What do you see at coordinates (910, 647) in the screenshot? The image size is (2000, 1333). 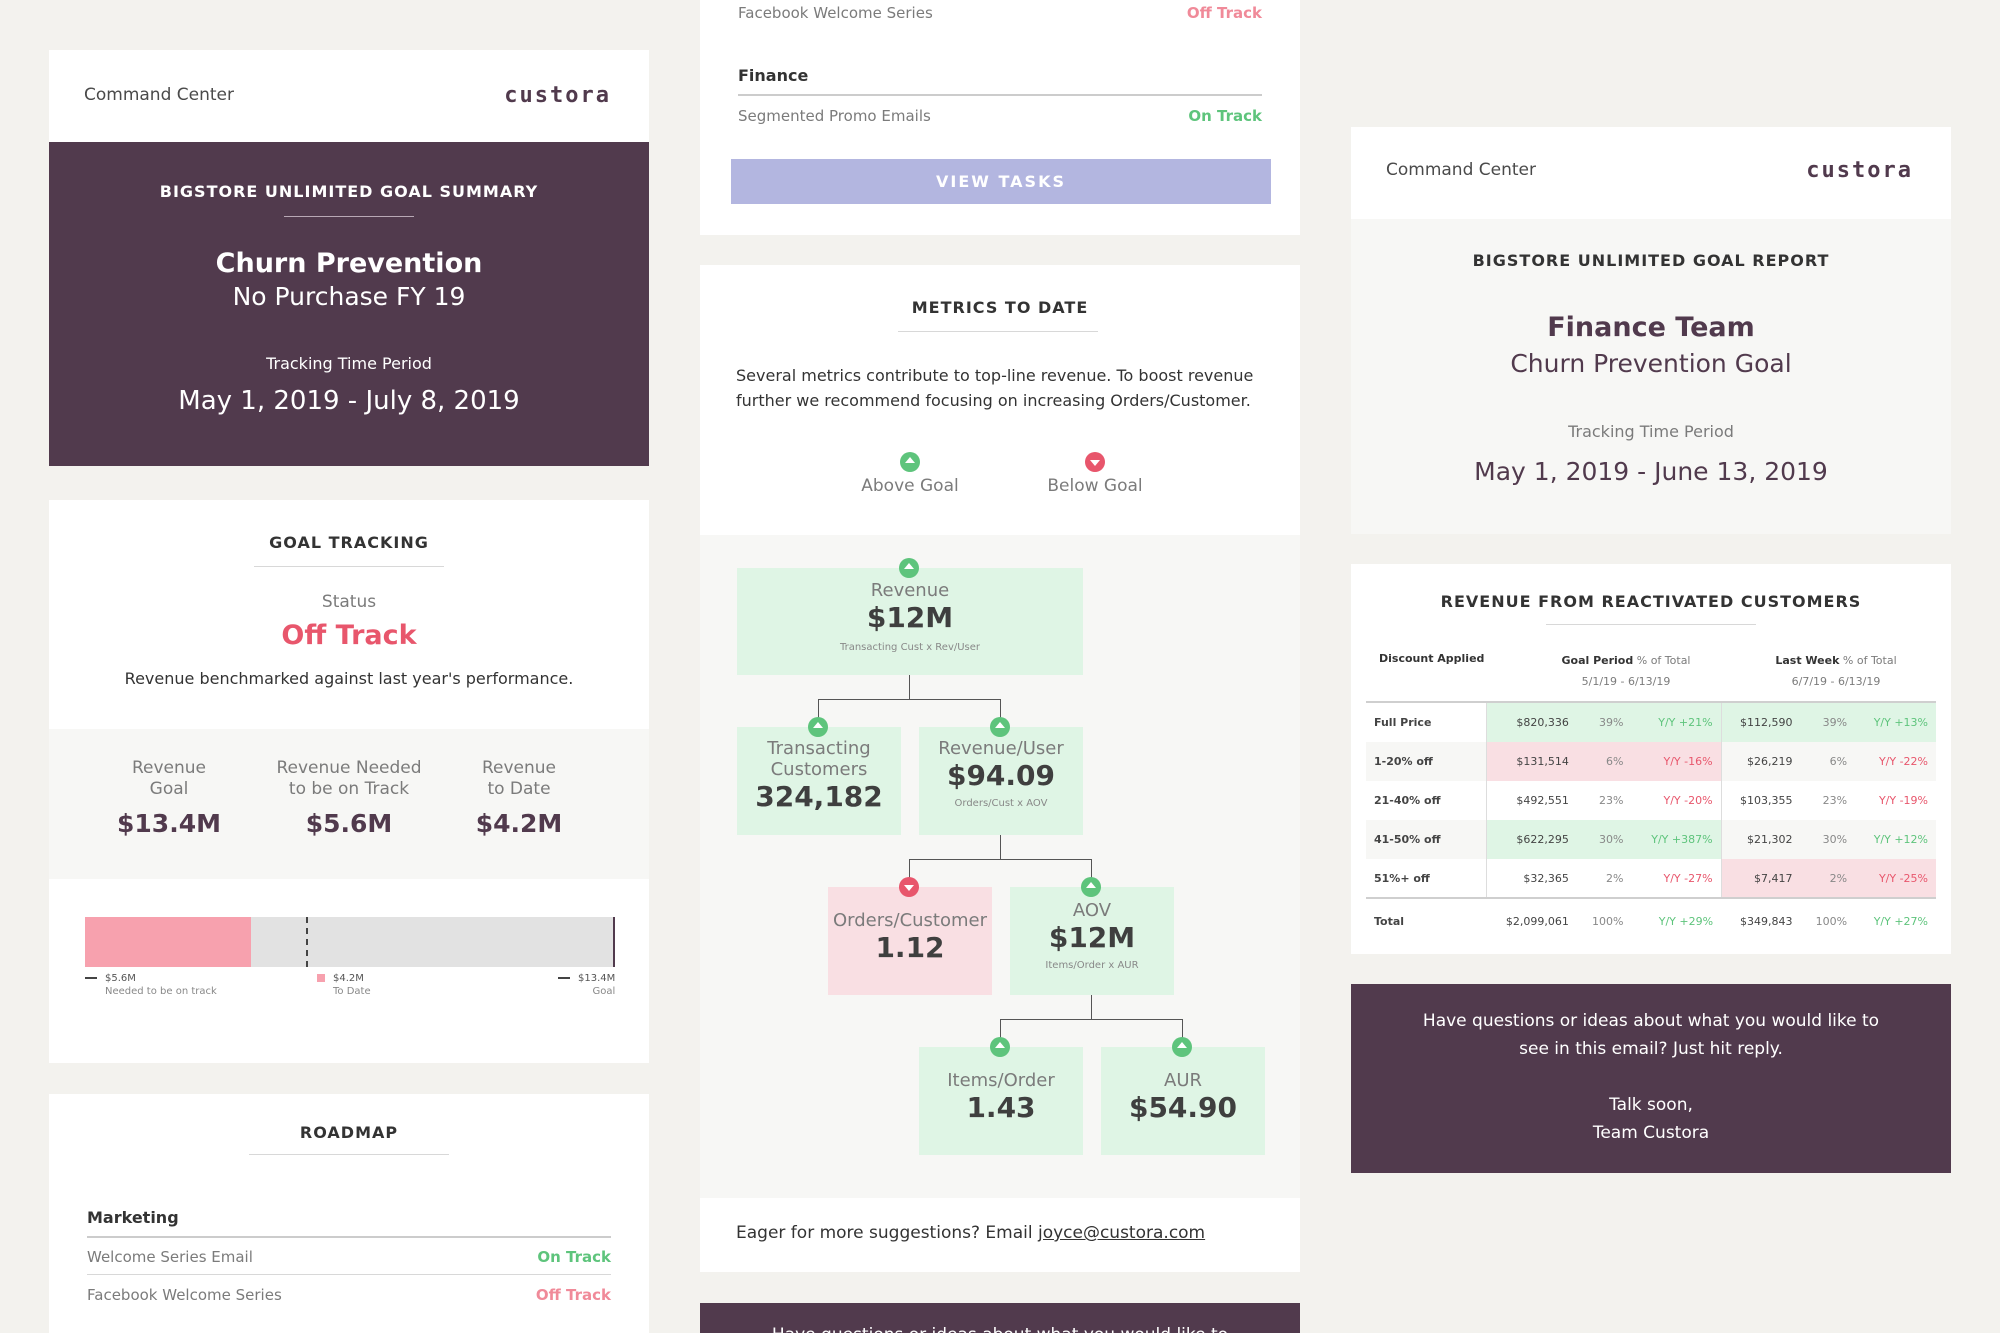 I see `node-revenue-formula: Transacting Cust x Rev/User` at bounding box center [910, 647].